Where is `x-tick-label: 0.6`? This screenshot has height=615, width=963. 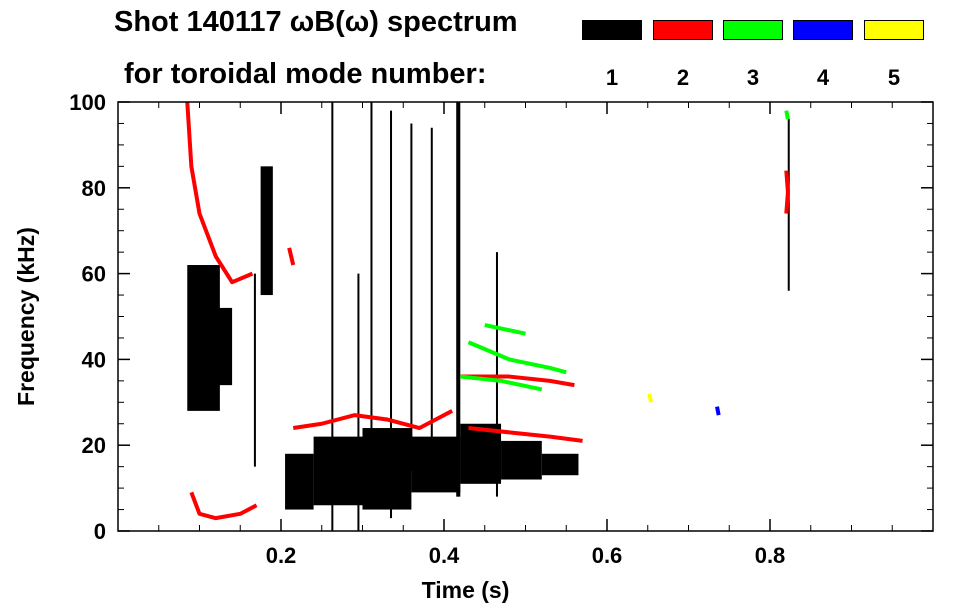 x-tick-label: 0.6 is located at coordinates (607, 555).